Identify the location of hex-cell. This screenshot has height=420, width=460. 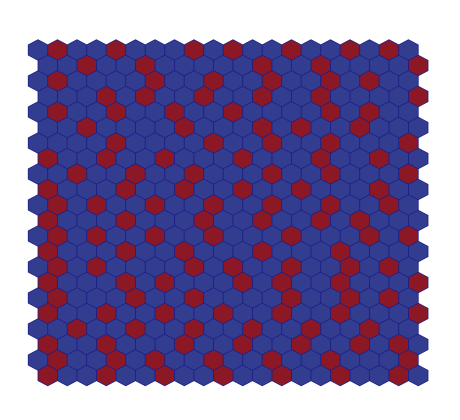
(418, 375).